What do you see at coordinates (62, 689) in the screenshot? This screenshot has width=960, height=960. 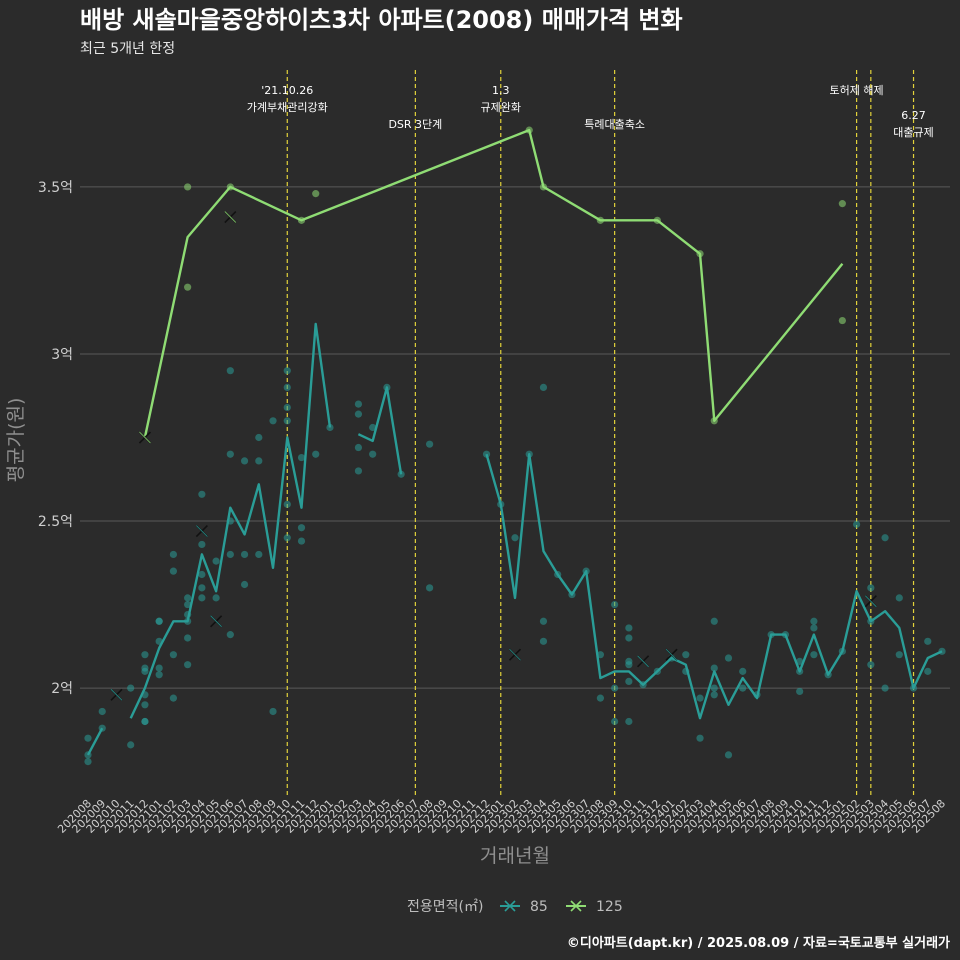 I see `y-tick-label: 2억` at bounding box center [62, 689].